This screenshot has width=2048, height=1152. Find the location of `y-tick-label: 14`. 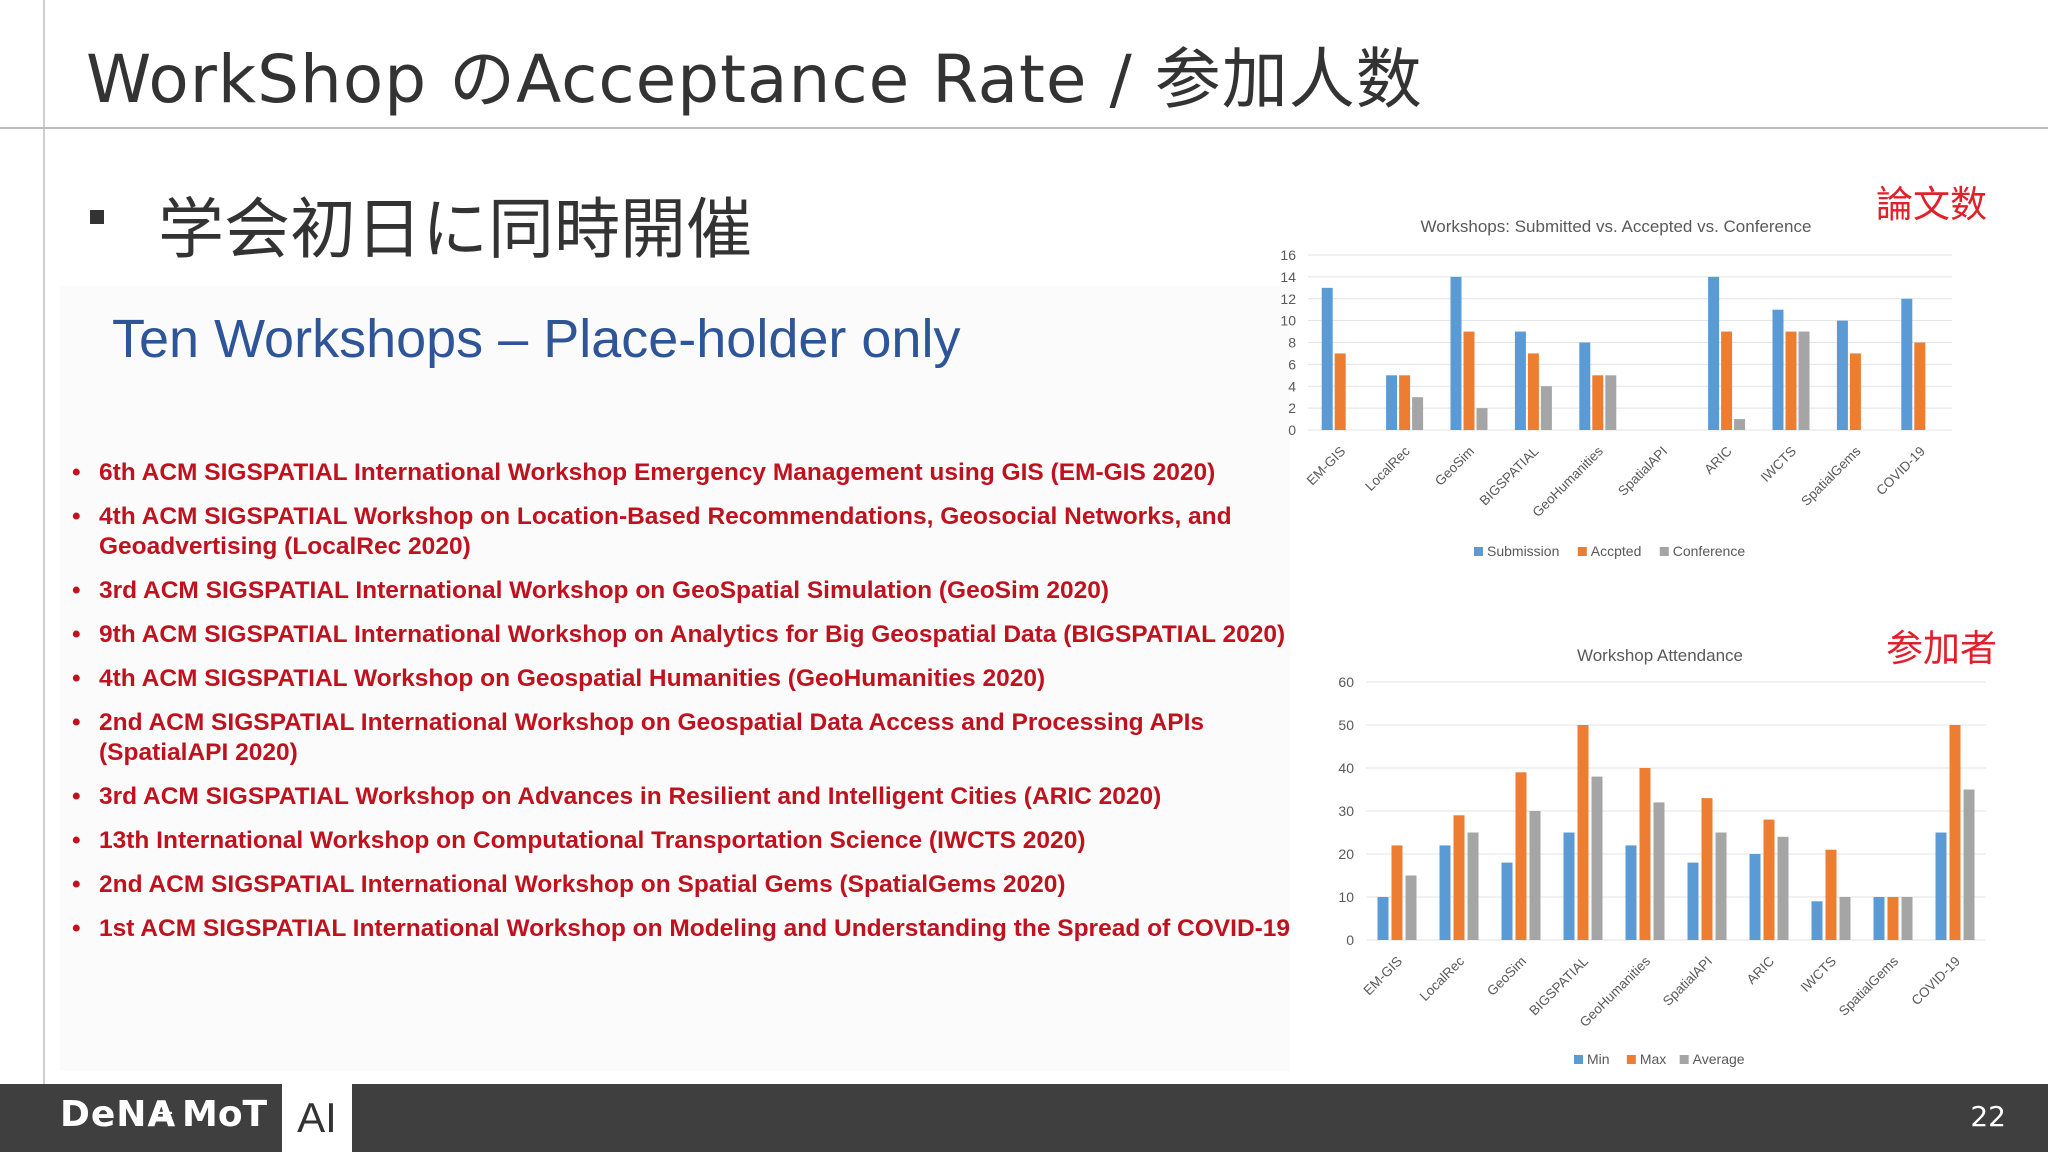

y-tick-label: 14 is located at coordinates (1288, 277).